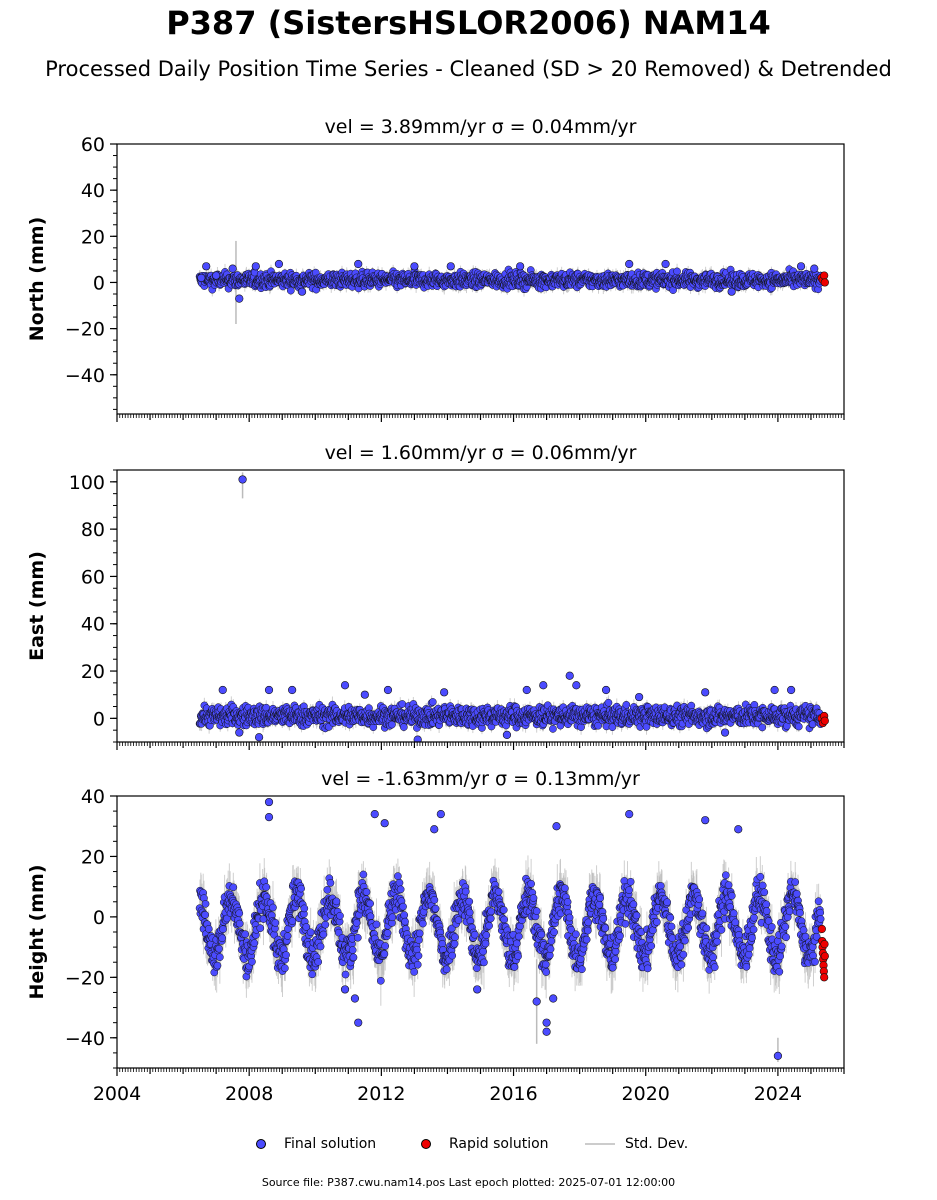 The image size is (937, 1200). What do you see at coordinates (37, 279) in the screenshot?
I see `y-axis-label: North (mm)` at bounding box center [37, 279].